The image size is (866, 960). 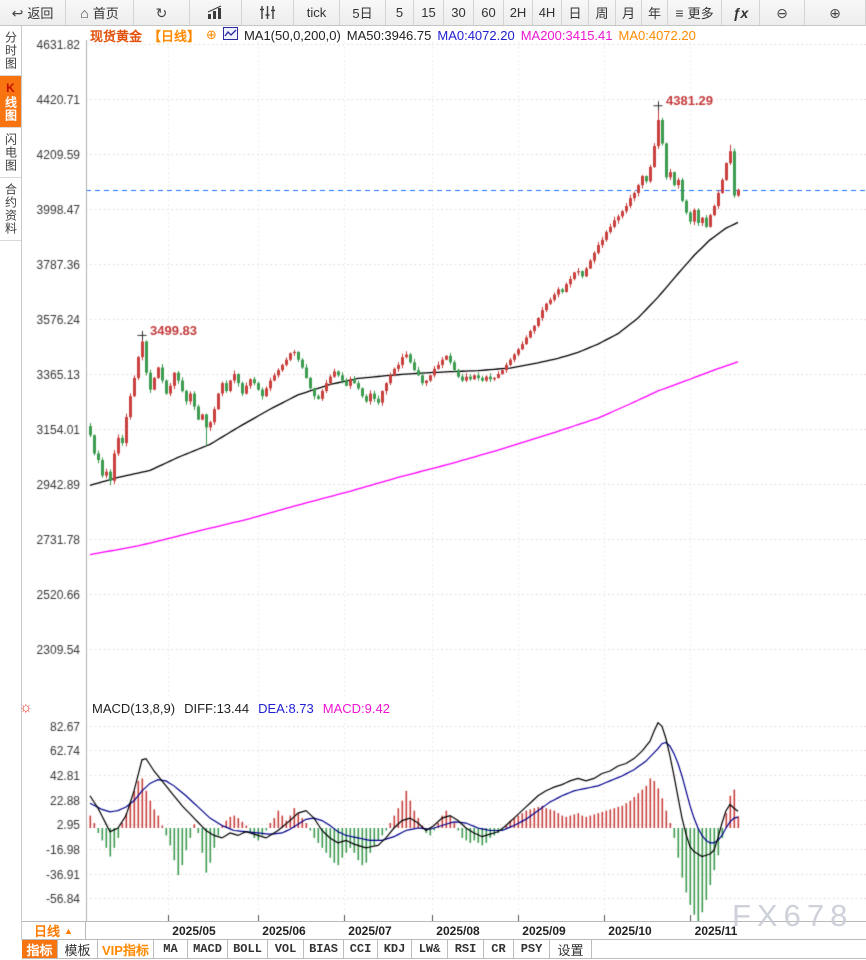 What do you see at coordinates (395, 949) in the screenshot?
I see `tab-kdj: KDJ` at bounding box center [395, 949].